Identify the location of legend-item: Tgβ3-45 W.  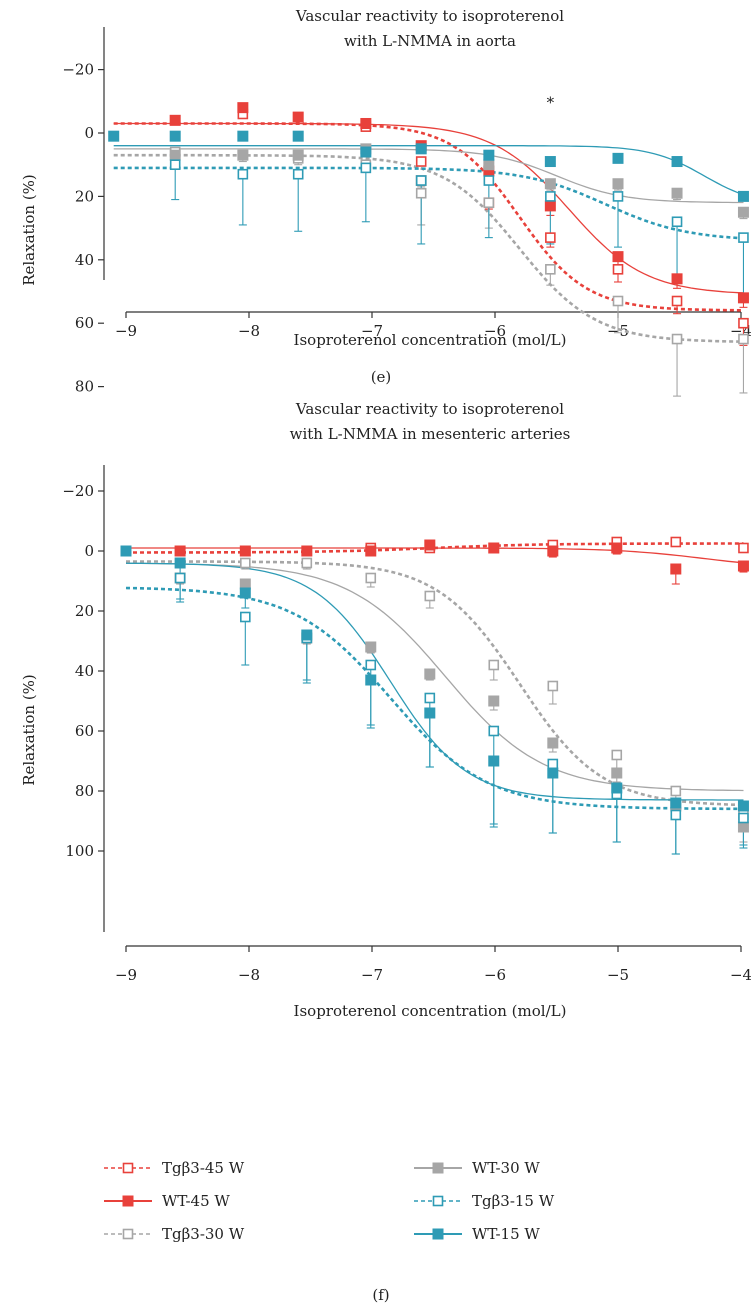
(174, 1168).